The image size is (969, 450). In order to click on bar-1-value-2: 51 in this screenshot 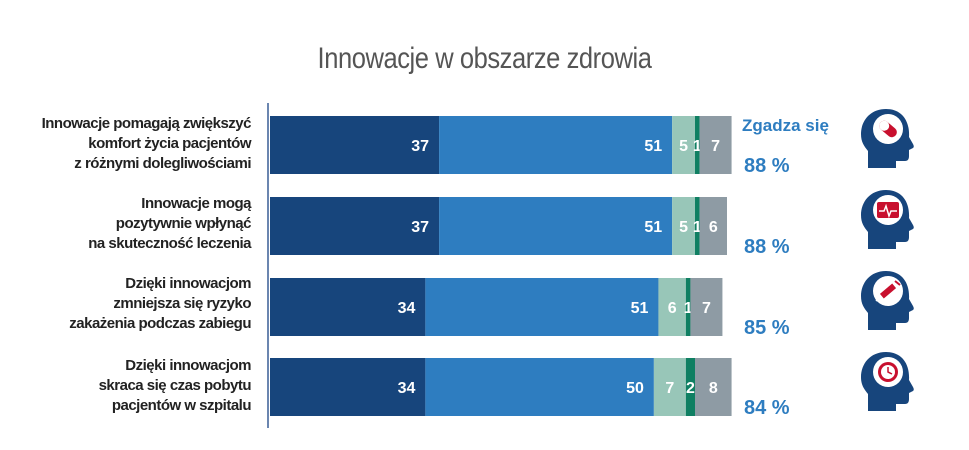, I will do `click(653, 146)`.